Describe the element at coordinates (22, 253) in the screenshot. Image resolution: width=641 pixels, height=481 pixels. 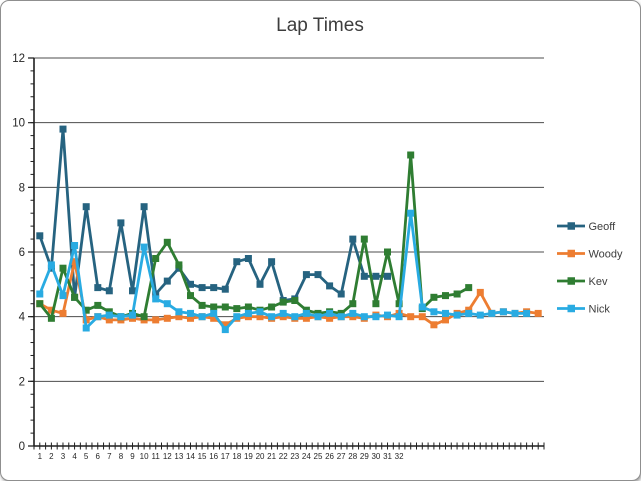
I see `y-tick-label-6: 6` at that location.